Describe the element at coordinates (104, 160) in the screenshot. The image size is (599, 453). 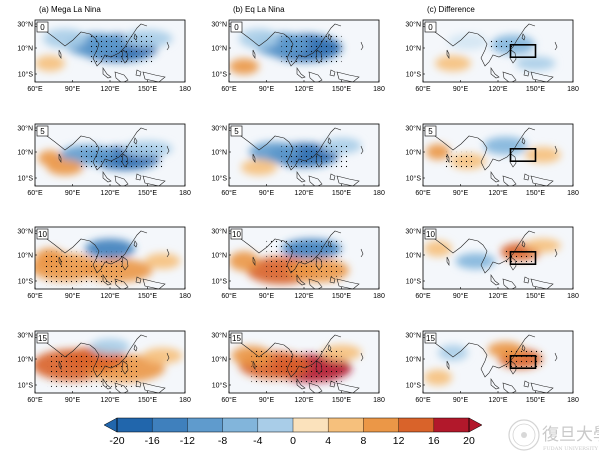
I see `map-panel-a-lag5: 5 30°N 10°N 10°S 60°E 90°E 120°E 150°E 180` at that location.